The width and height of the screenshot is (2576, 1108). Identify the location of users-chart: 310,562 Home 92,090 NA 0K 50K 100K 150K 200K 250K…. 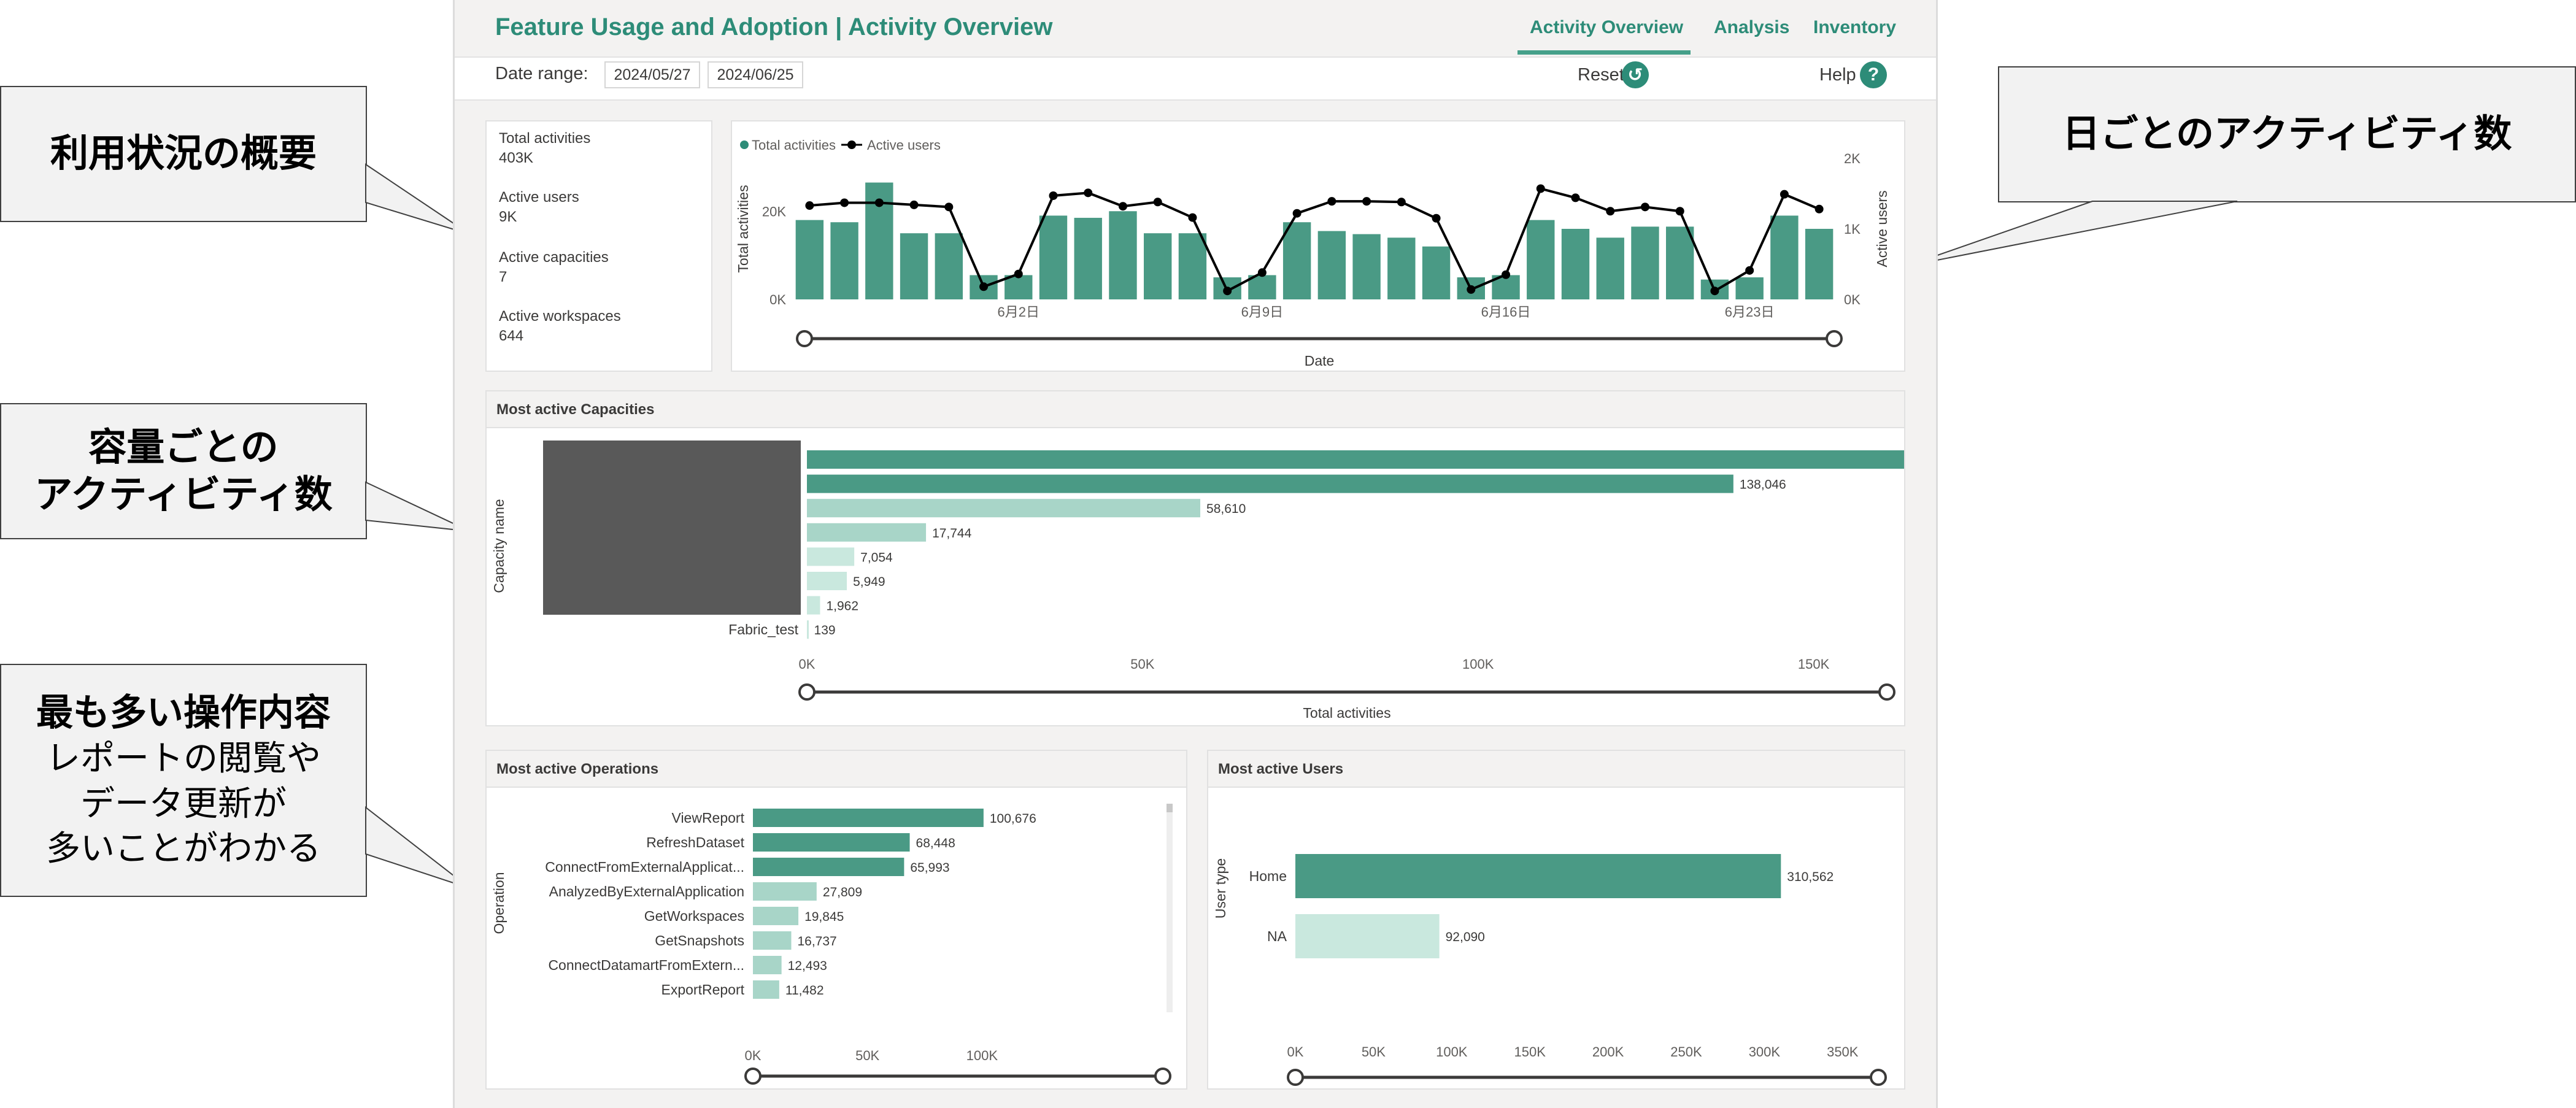
(1556, 938).